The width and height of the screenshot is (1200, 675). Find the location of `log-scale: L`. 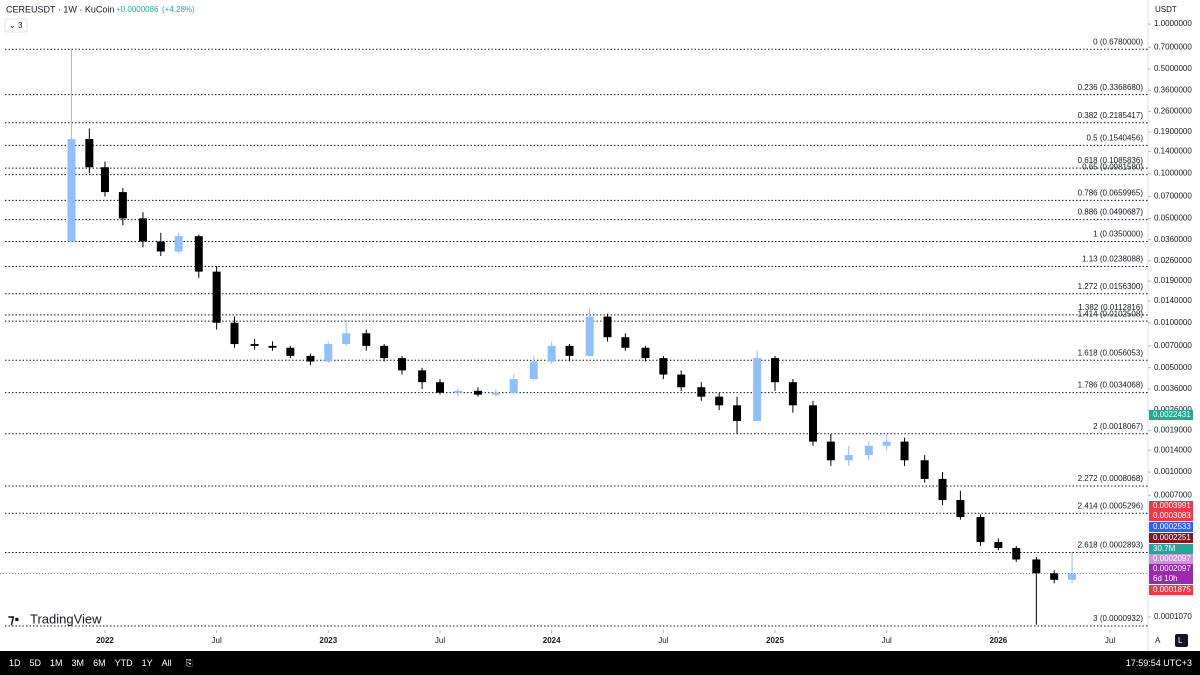

log-scale: L is located at coordinates (1180, 640).